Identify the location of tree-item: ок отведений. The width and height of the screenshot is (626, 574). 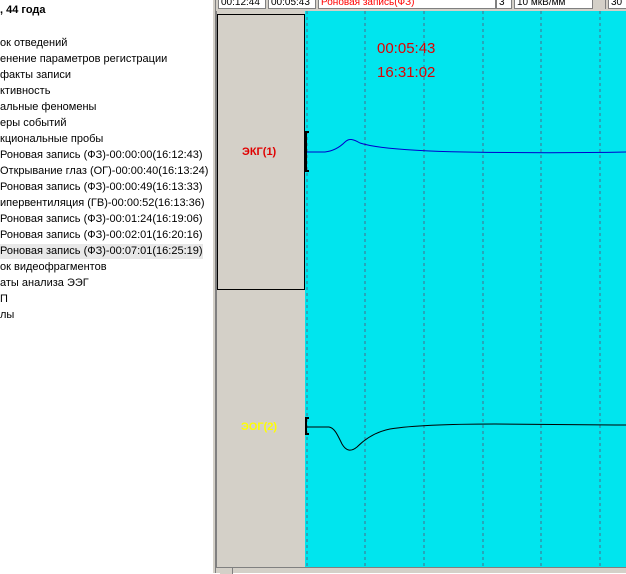
(34, 43).